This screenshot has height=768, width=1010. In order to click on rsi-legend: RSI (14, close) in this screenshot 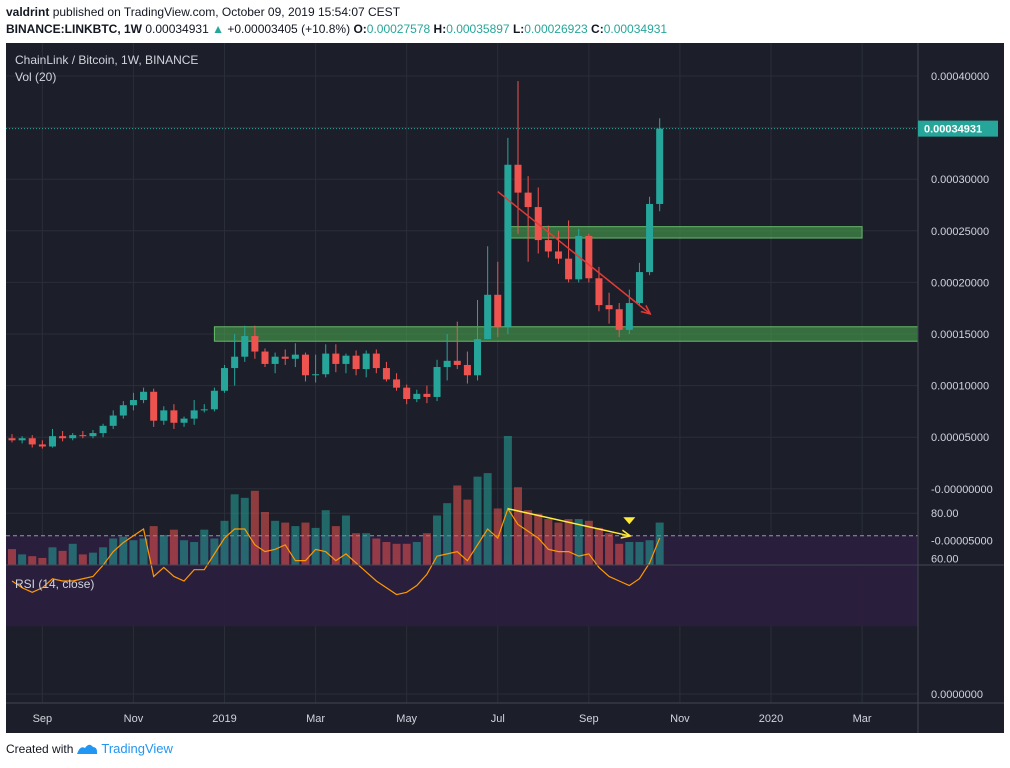, I will do `click(54, 584)`.